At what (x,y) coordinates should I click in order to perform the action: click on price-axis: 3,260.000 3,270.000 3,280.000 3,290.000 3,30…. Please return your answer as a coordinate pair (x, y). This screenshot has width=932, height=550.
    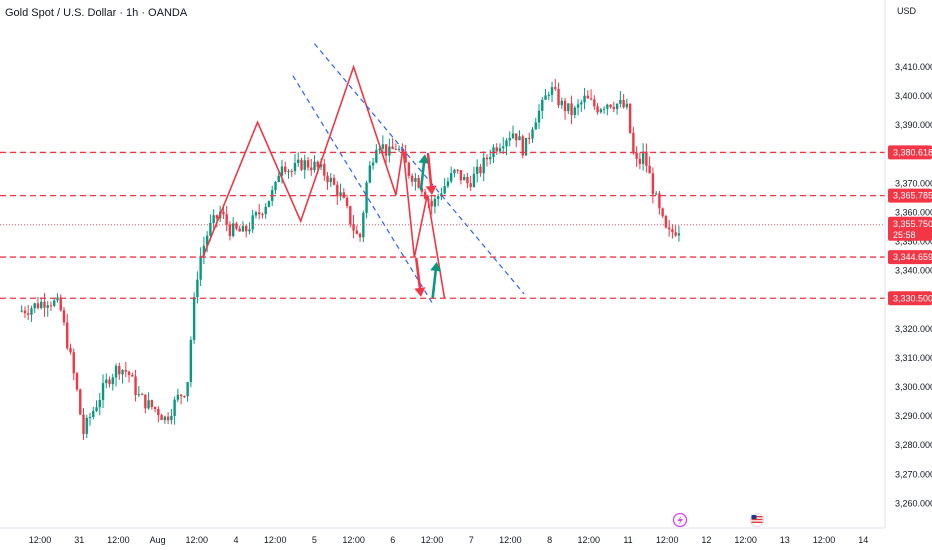
    Looking at the image, I should click on (913, 285).